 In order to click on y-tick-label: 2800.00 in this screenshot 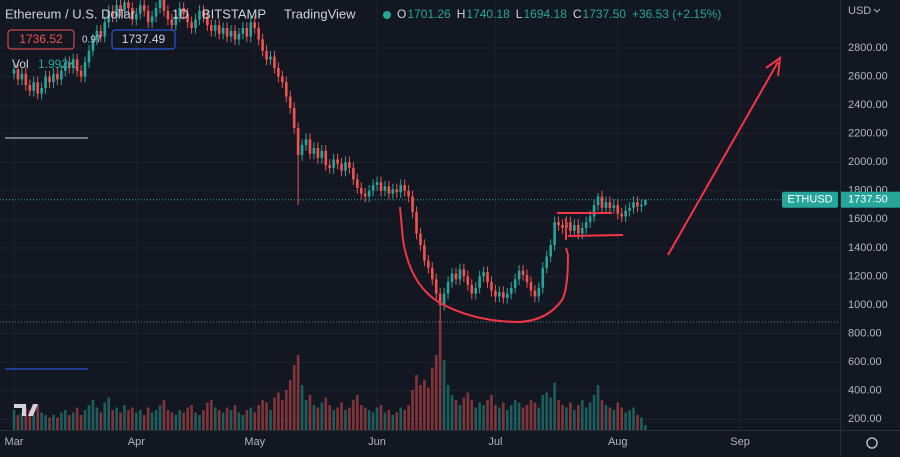, I will do `click(868, 48)`.